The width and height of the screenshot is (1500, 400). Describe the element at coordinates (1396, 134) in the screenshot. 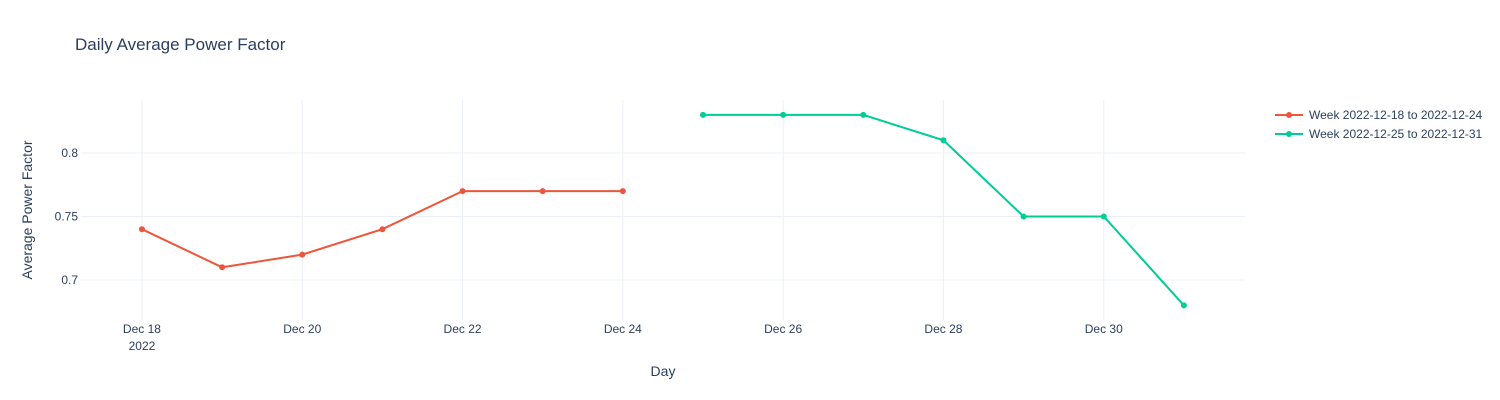

I see `legend-label: Week 2022-12-25 to 2022-12-31` at that location.